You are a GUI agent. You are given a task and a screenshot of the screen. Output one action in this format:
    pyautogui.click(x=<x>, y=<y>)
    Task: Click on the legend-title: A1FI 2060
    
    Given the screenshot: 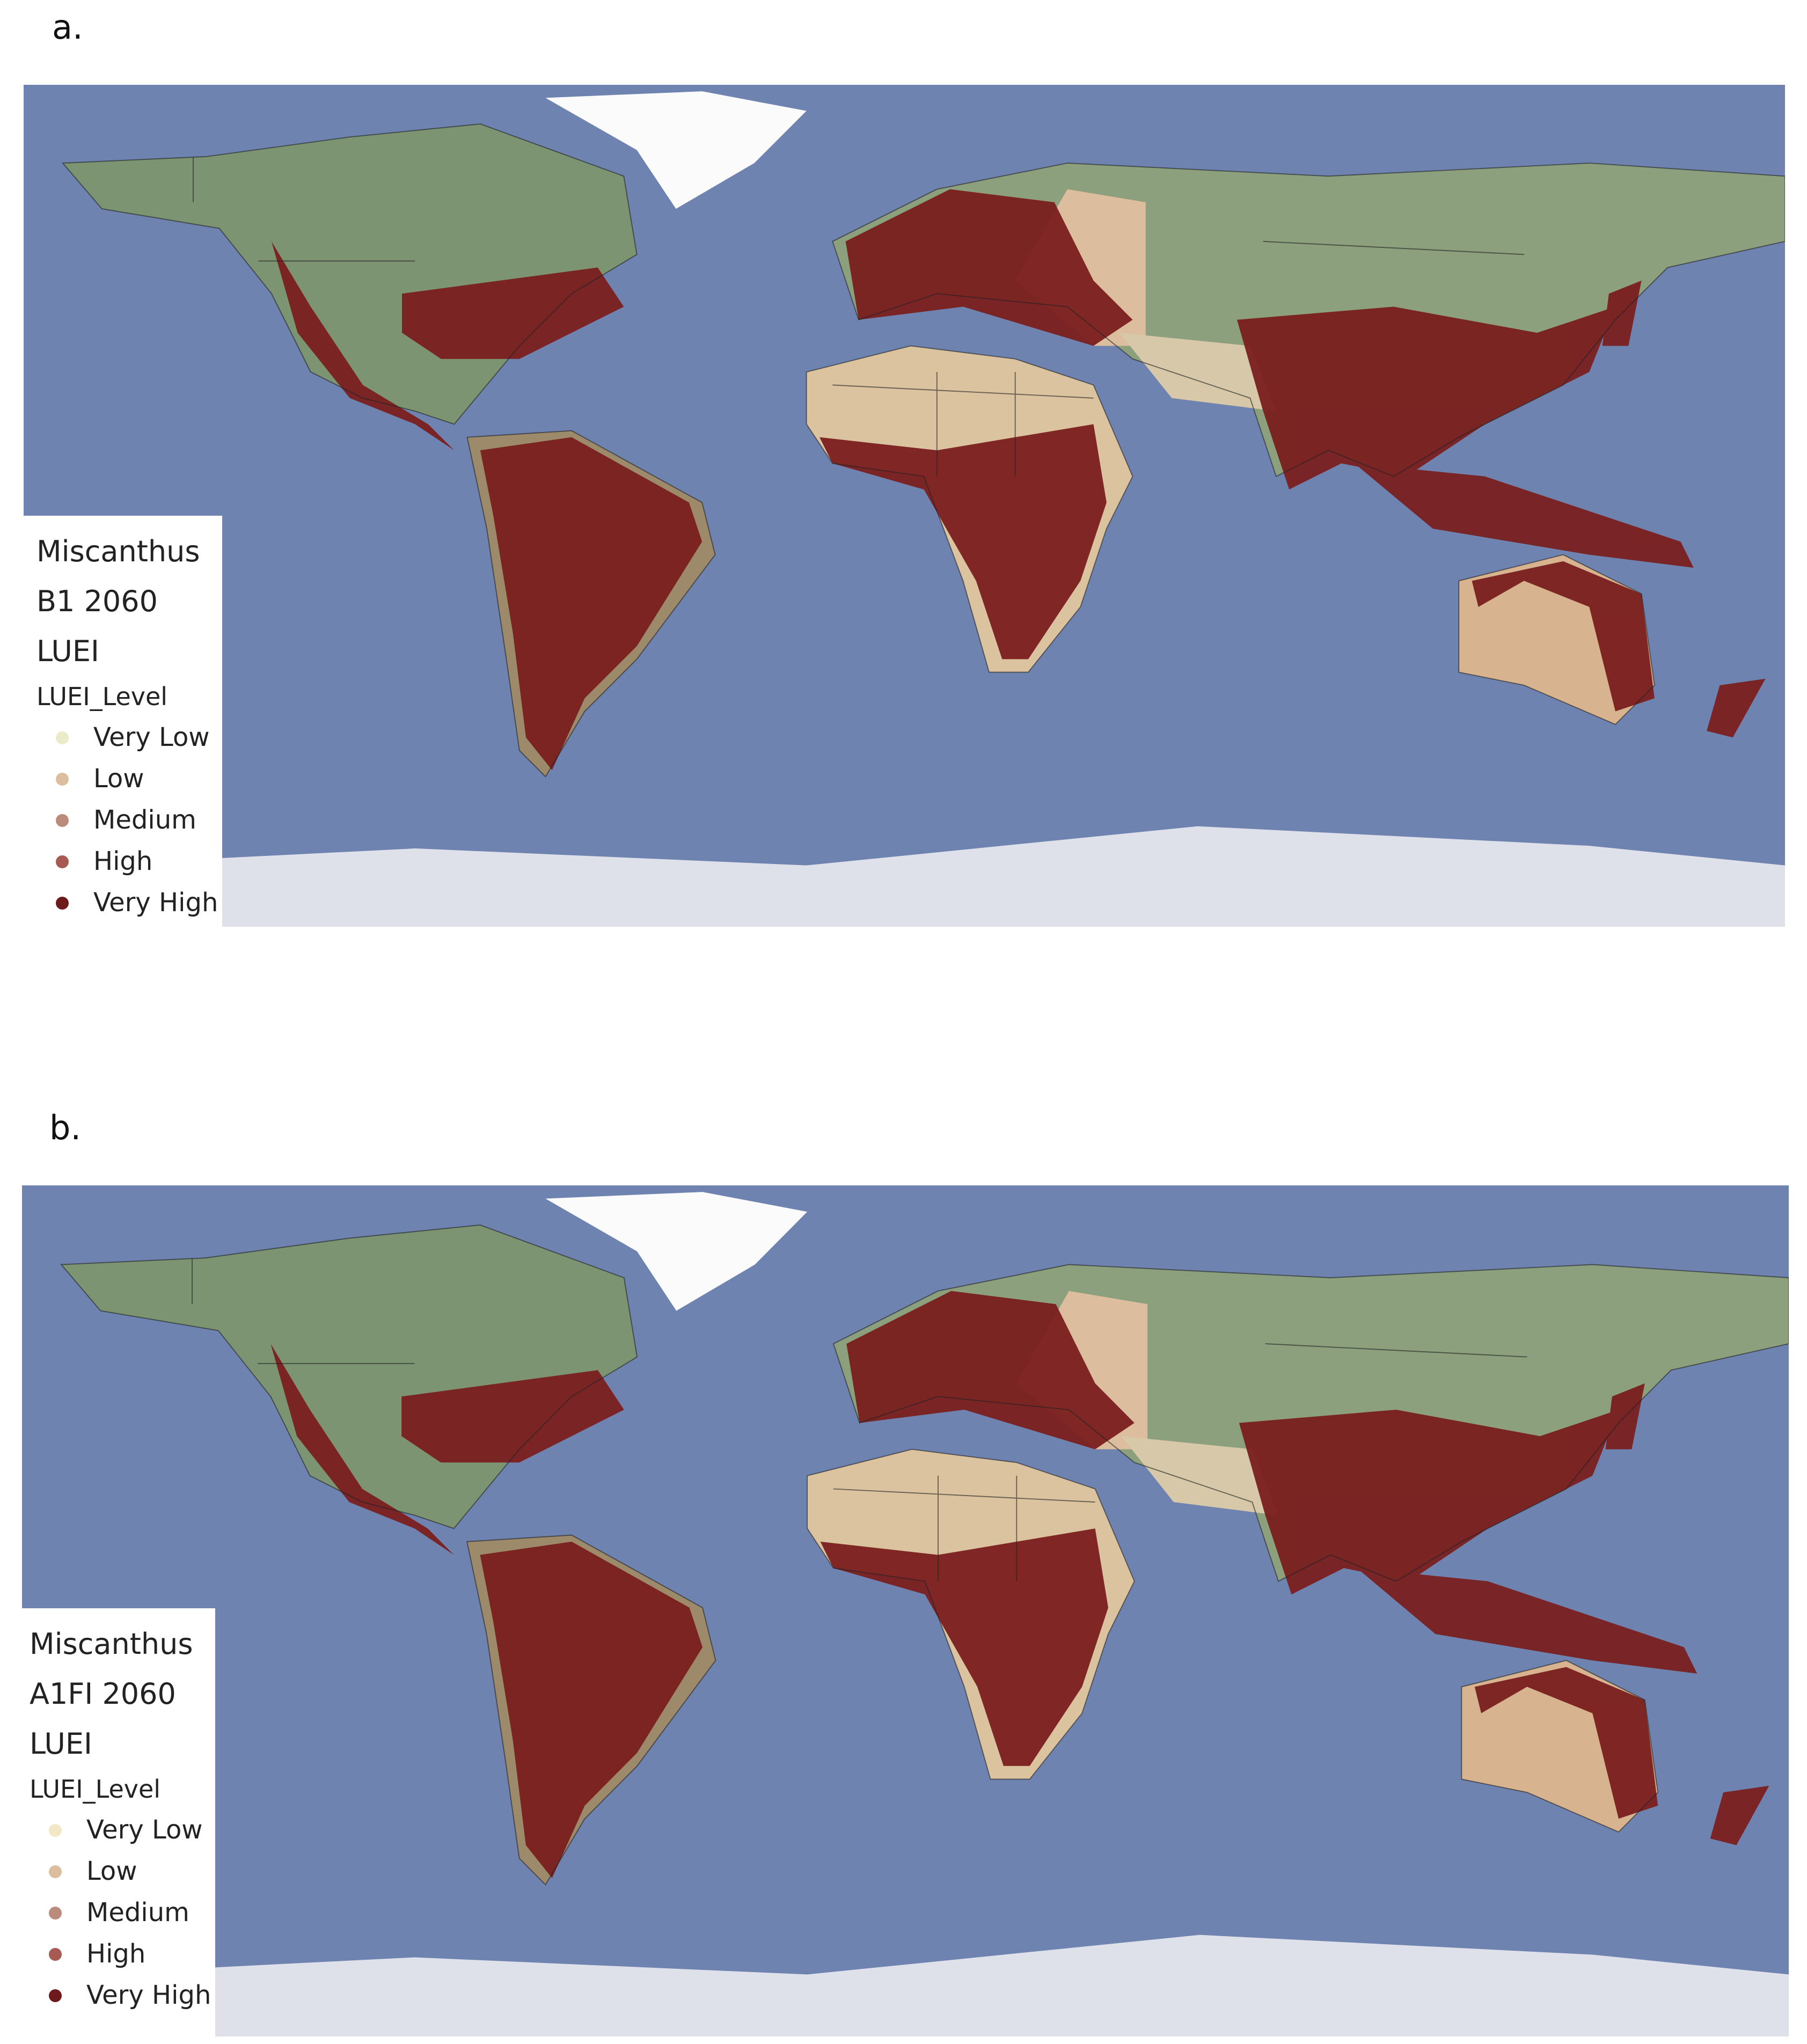 What is the action you would take?
    pyautogui.click(x=103, y=1694)
    